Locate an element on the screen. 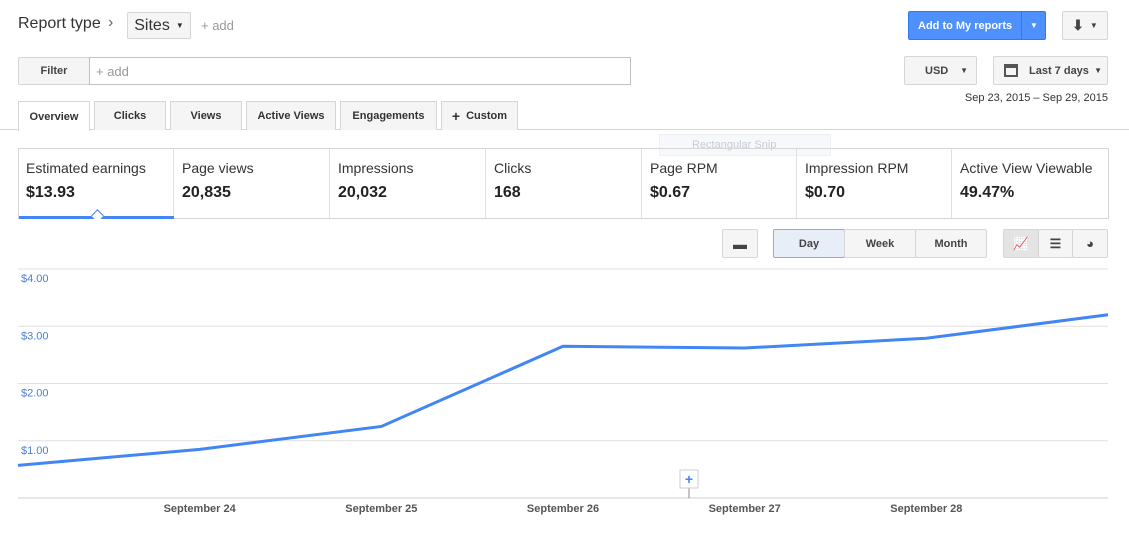 Image resolution: width=1129 pixels, height=539 pixels. metric: Clicks 168 is located at coordinates (564, 183).